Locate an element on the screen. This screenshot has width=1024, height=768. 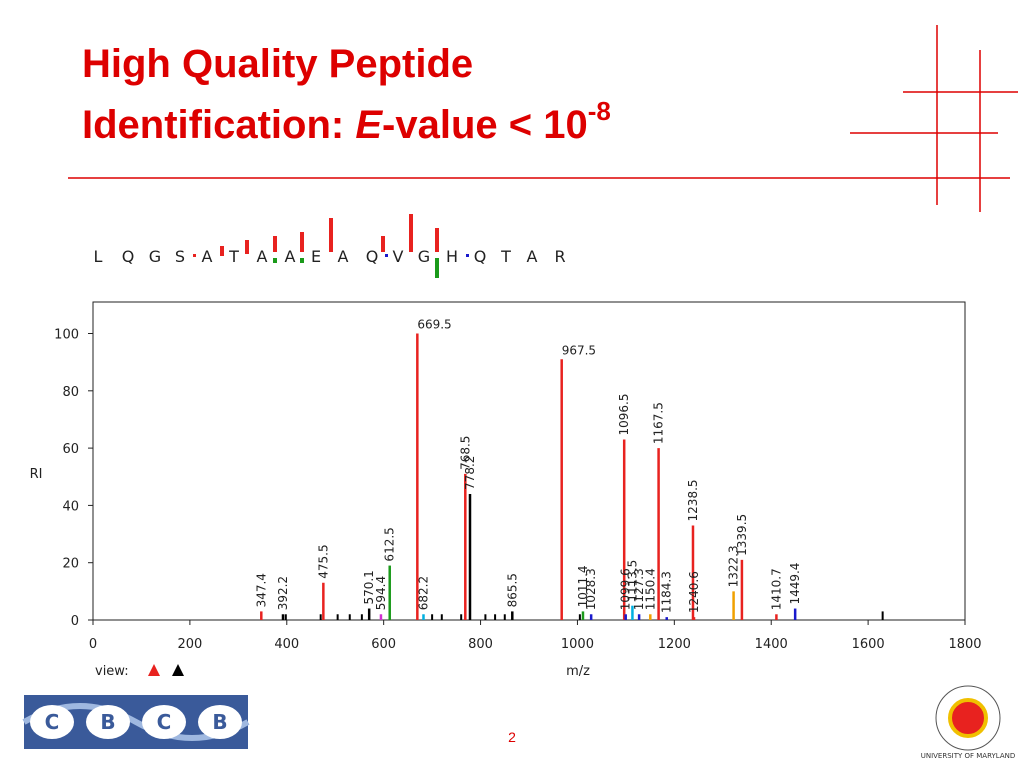
peak-label: 967.5 is located at coordinates (579, 350).